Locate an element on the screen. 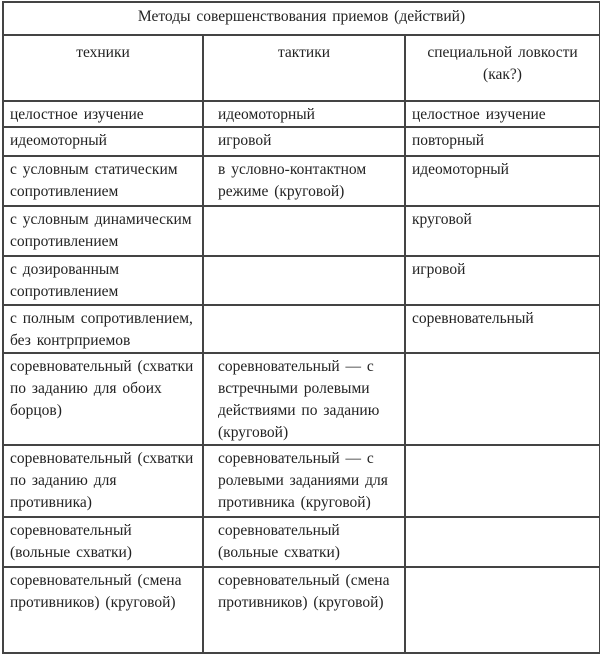 The width and height of the screenshot is (600, 654). table-row: с дозированным сопротивлением игровой is located at coordinates (301, 280).